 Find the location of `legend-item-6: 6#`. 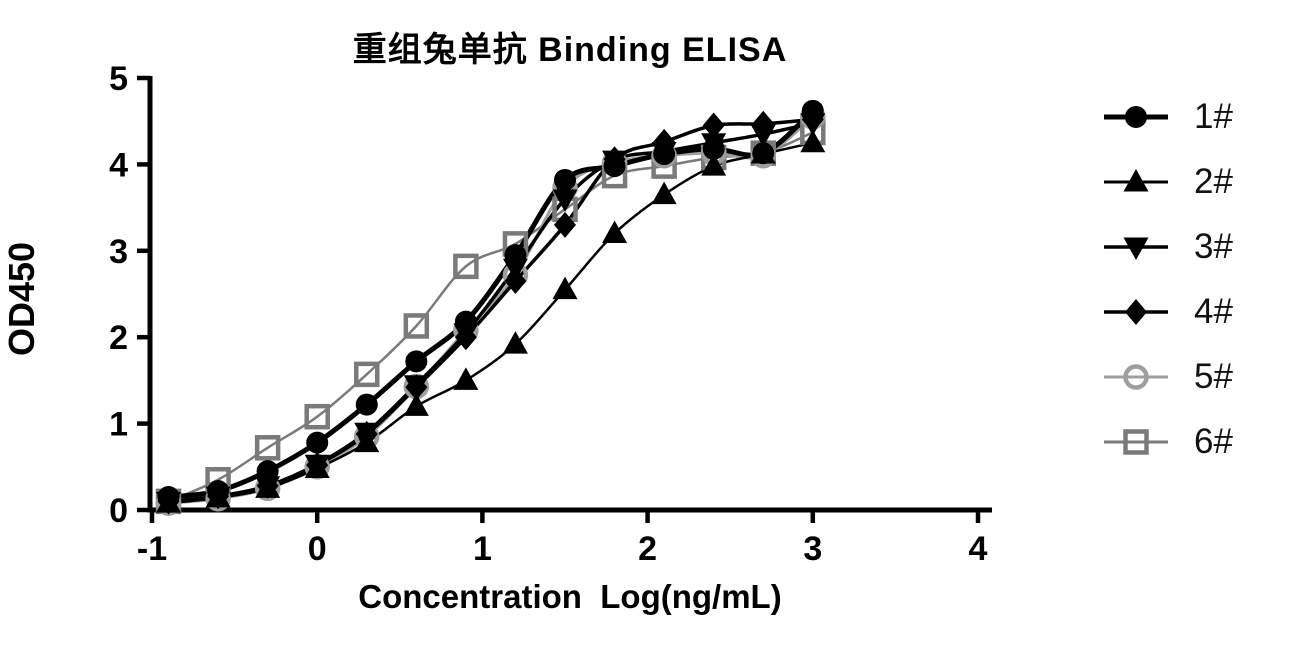

legend-item-6: 6# is located at coordinates (1199, 441).